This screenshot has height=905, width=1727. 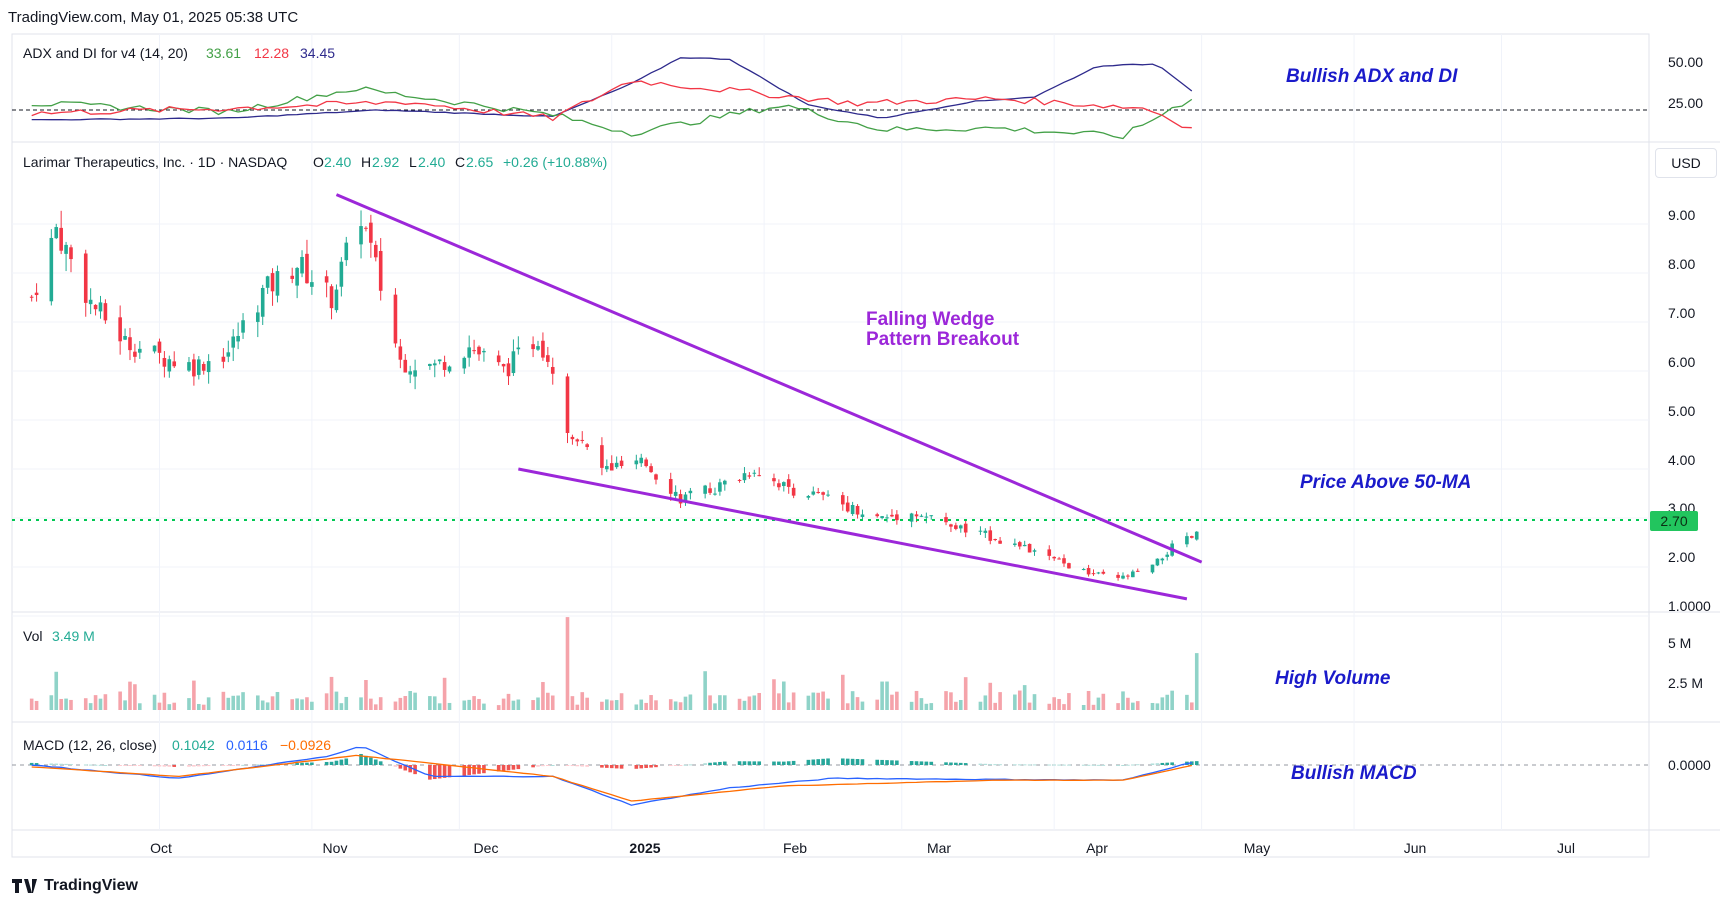 What do you see at coordinates (335, 848) in the screenshot?
I see `x-label-nov: Nov` at bounding box center [335, 848].